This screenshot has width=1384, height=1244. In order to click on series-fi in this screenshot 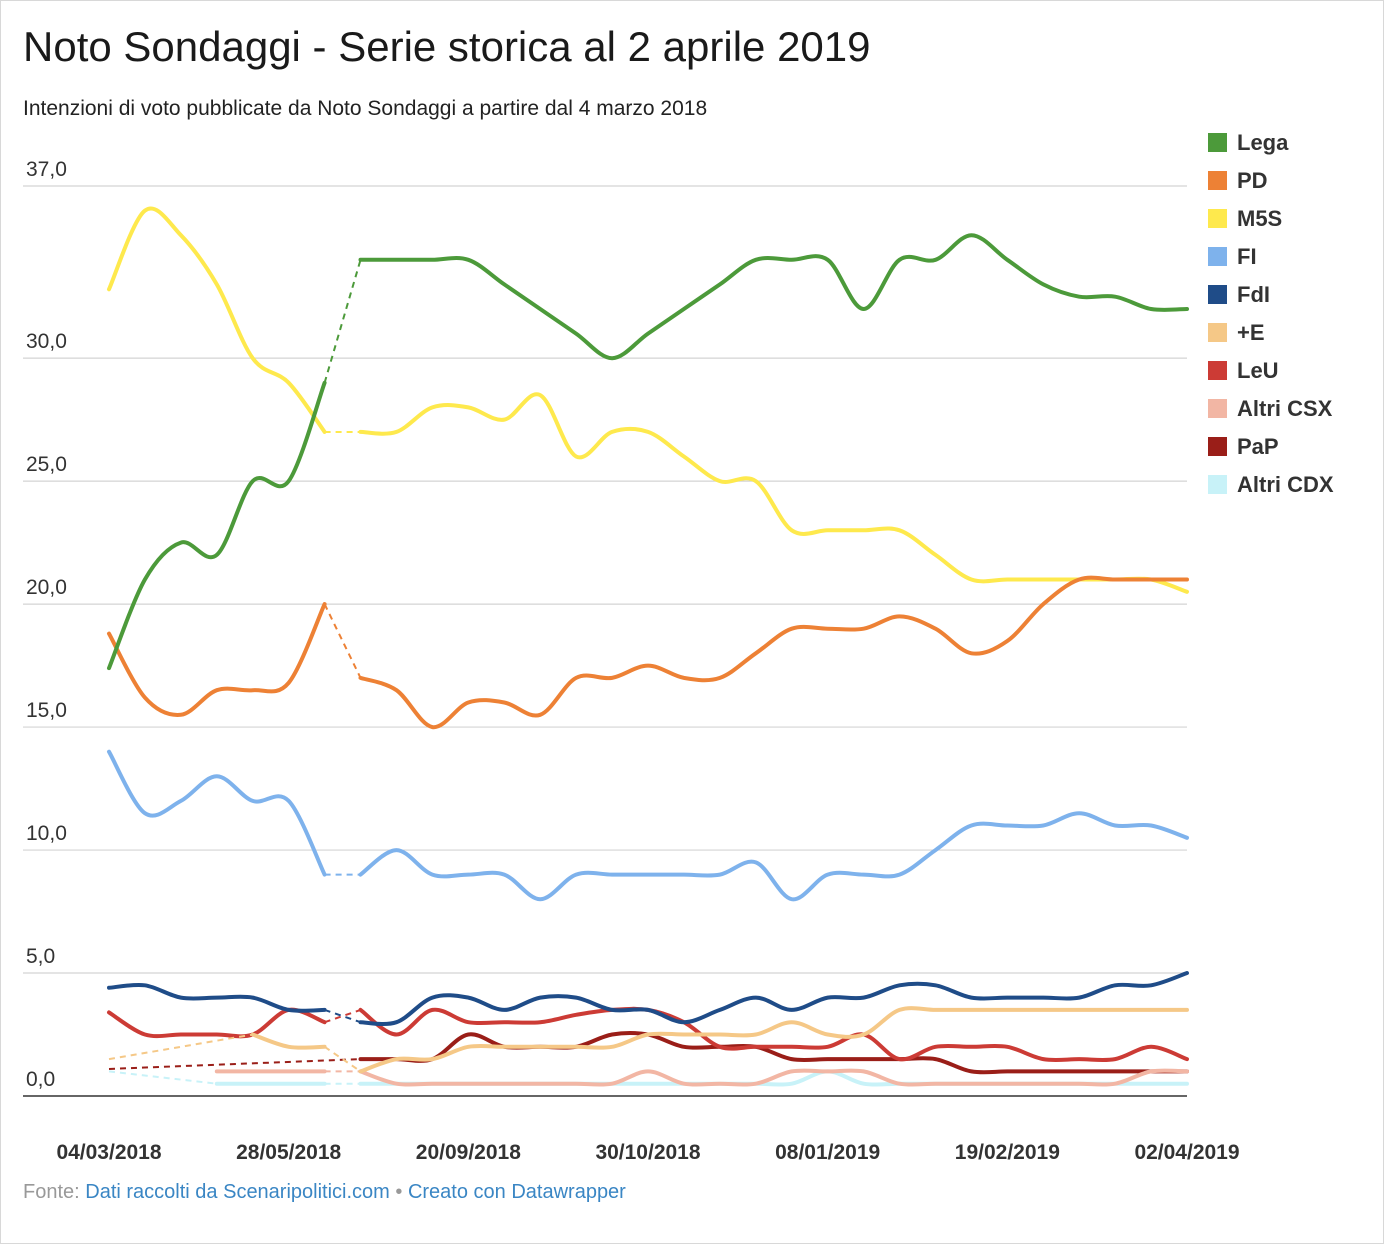, I will do `click(648, 825)`.